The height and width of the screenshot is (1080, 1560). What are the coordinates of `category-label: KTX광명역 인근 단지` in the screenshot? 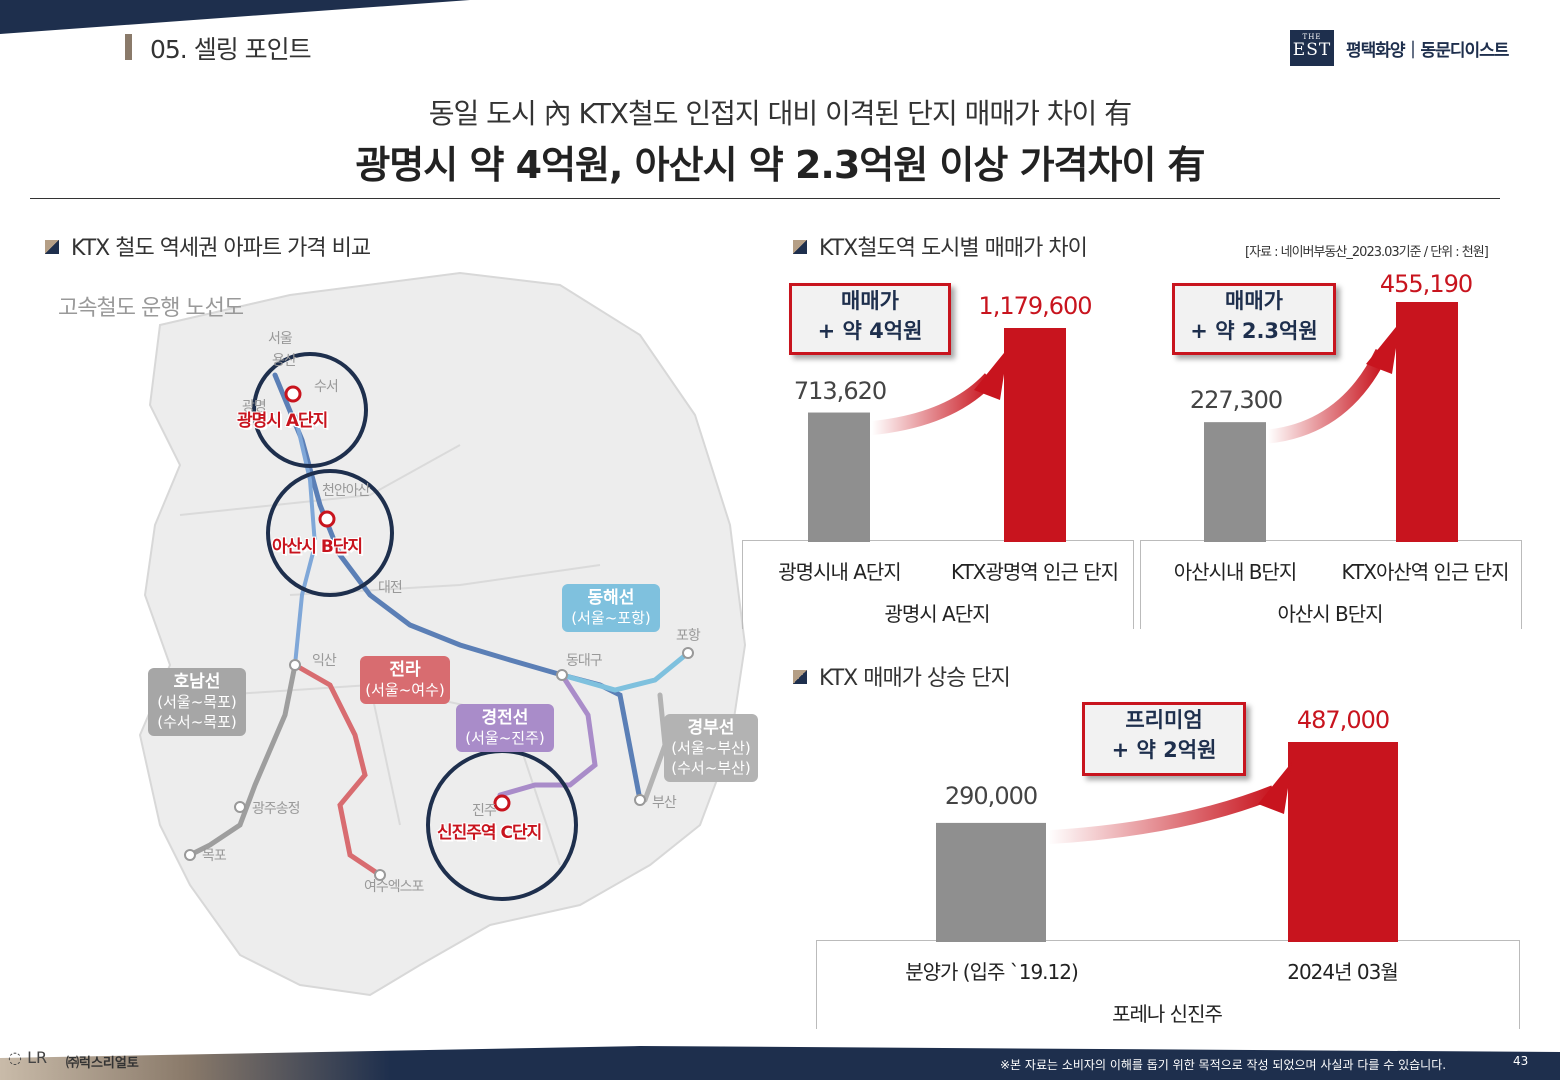 It's located at (1035, 572).